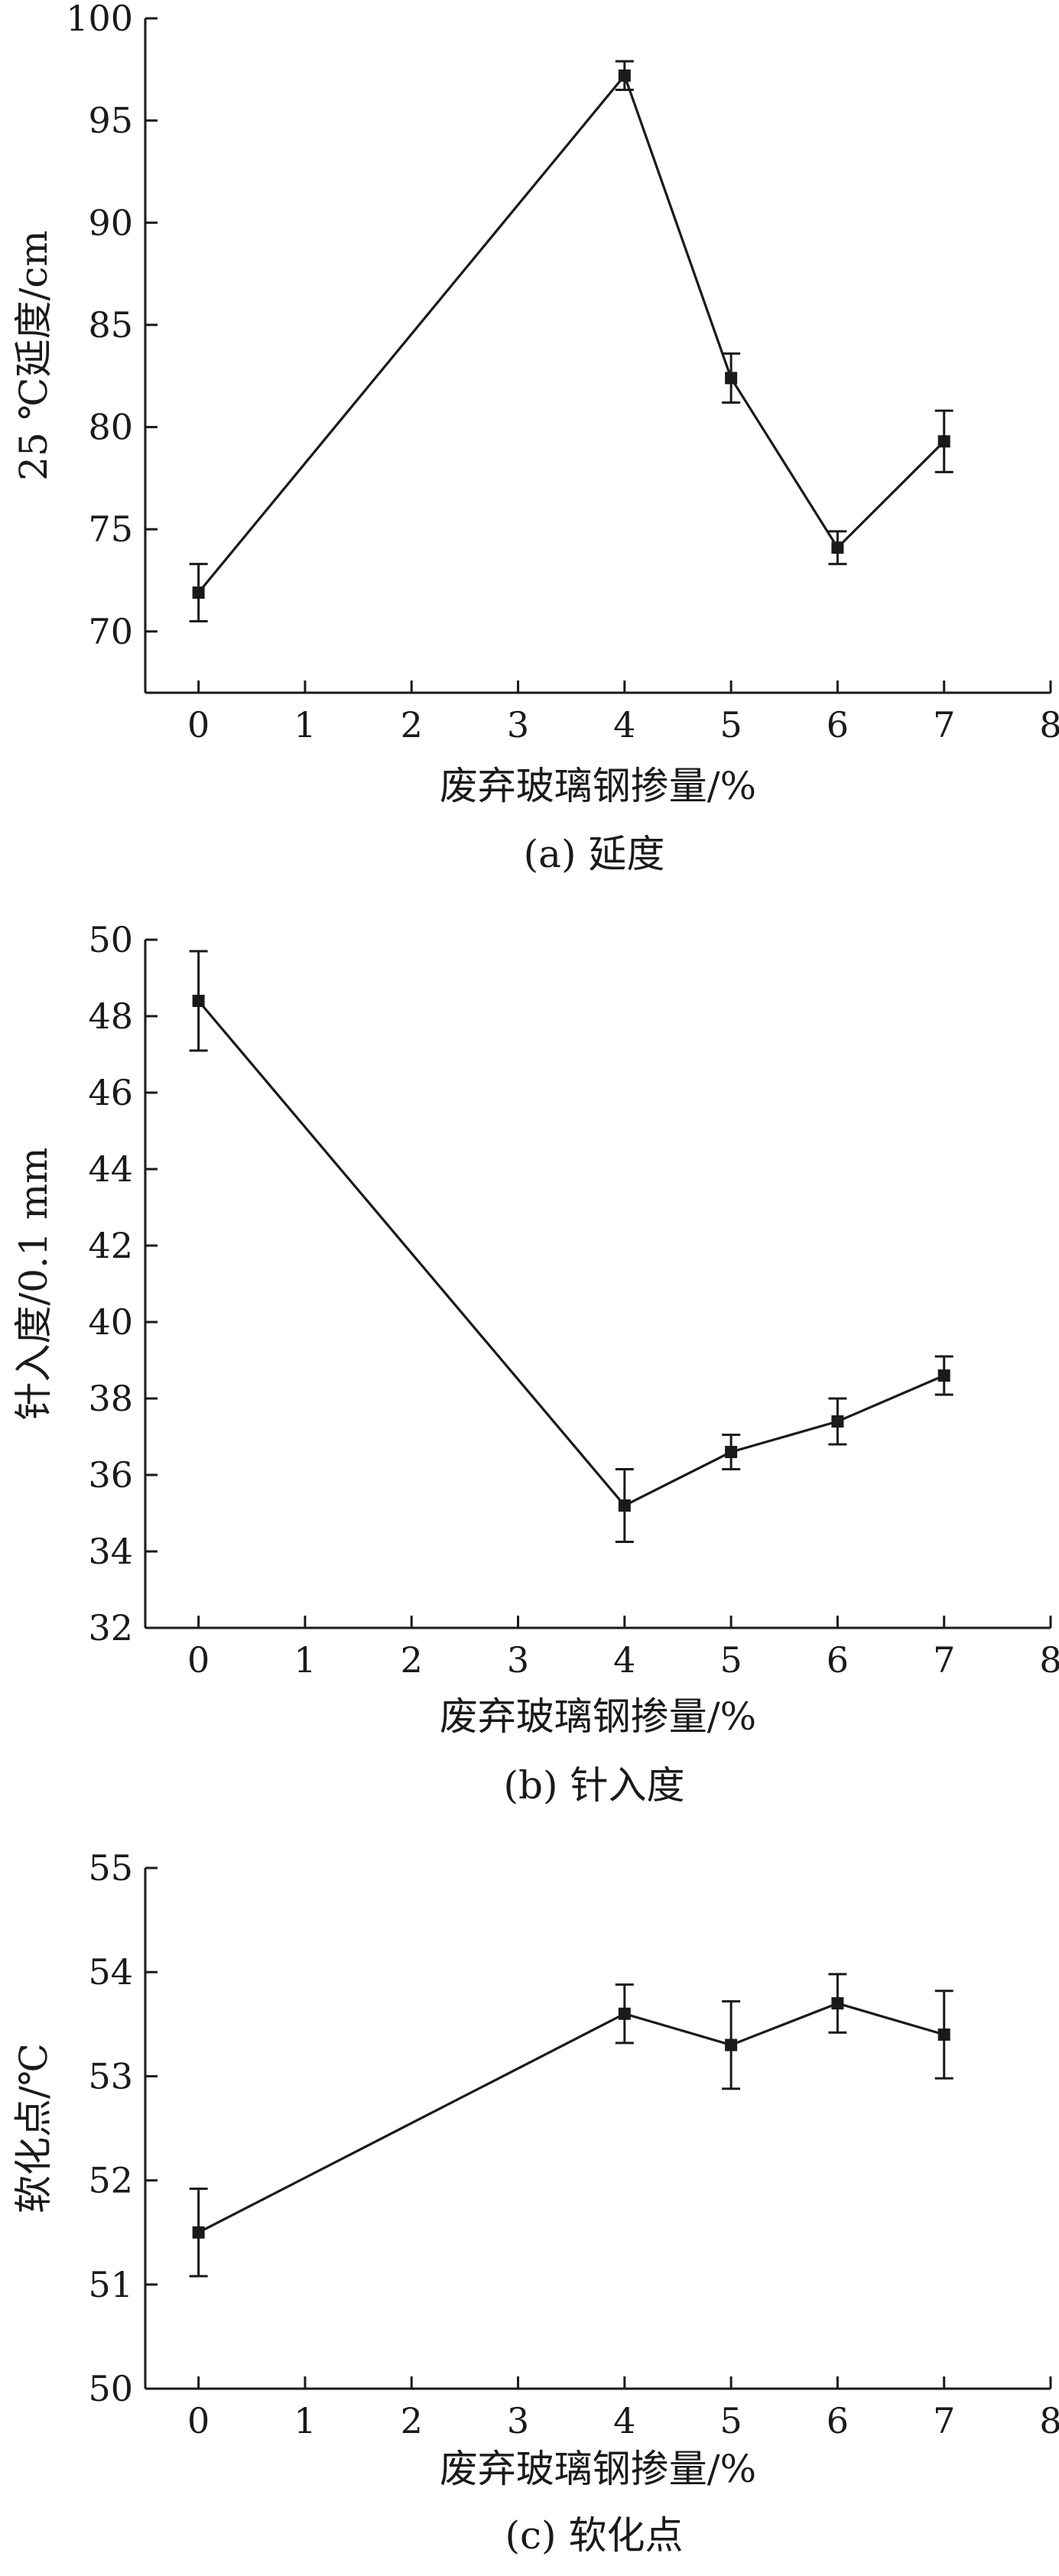 Image resolution: width=1059 pixels, height=2576 pixels. What do you see at coordinates (110, 529) in the screenshot?
I see `y-tick-label: 75` at bounding box center [110, 529].